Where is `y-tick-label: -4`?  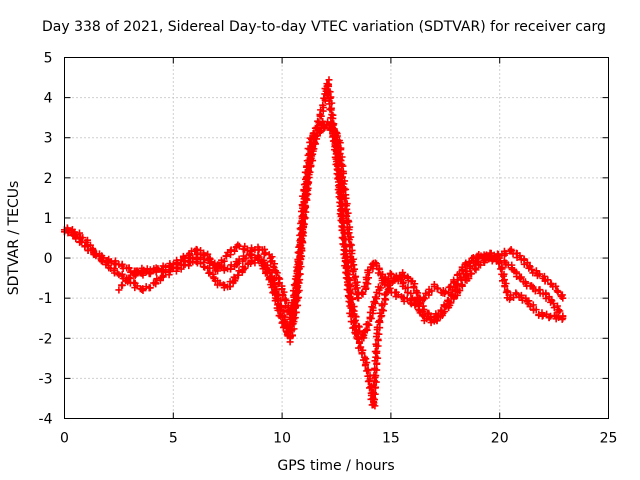 y-tick-label: -4 is located at coordinates (46, 420).